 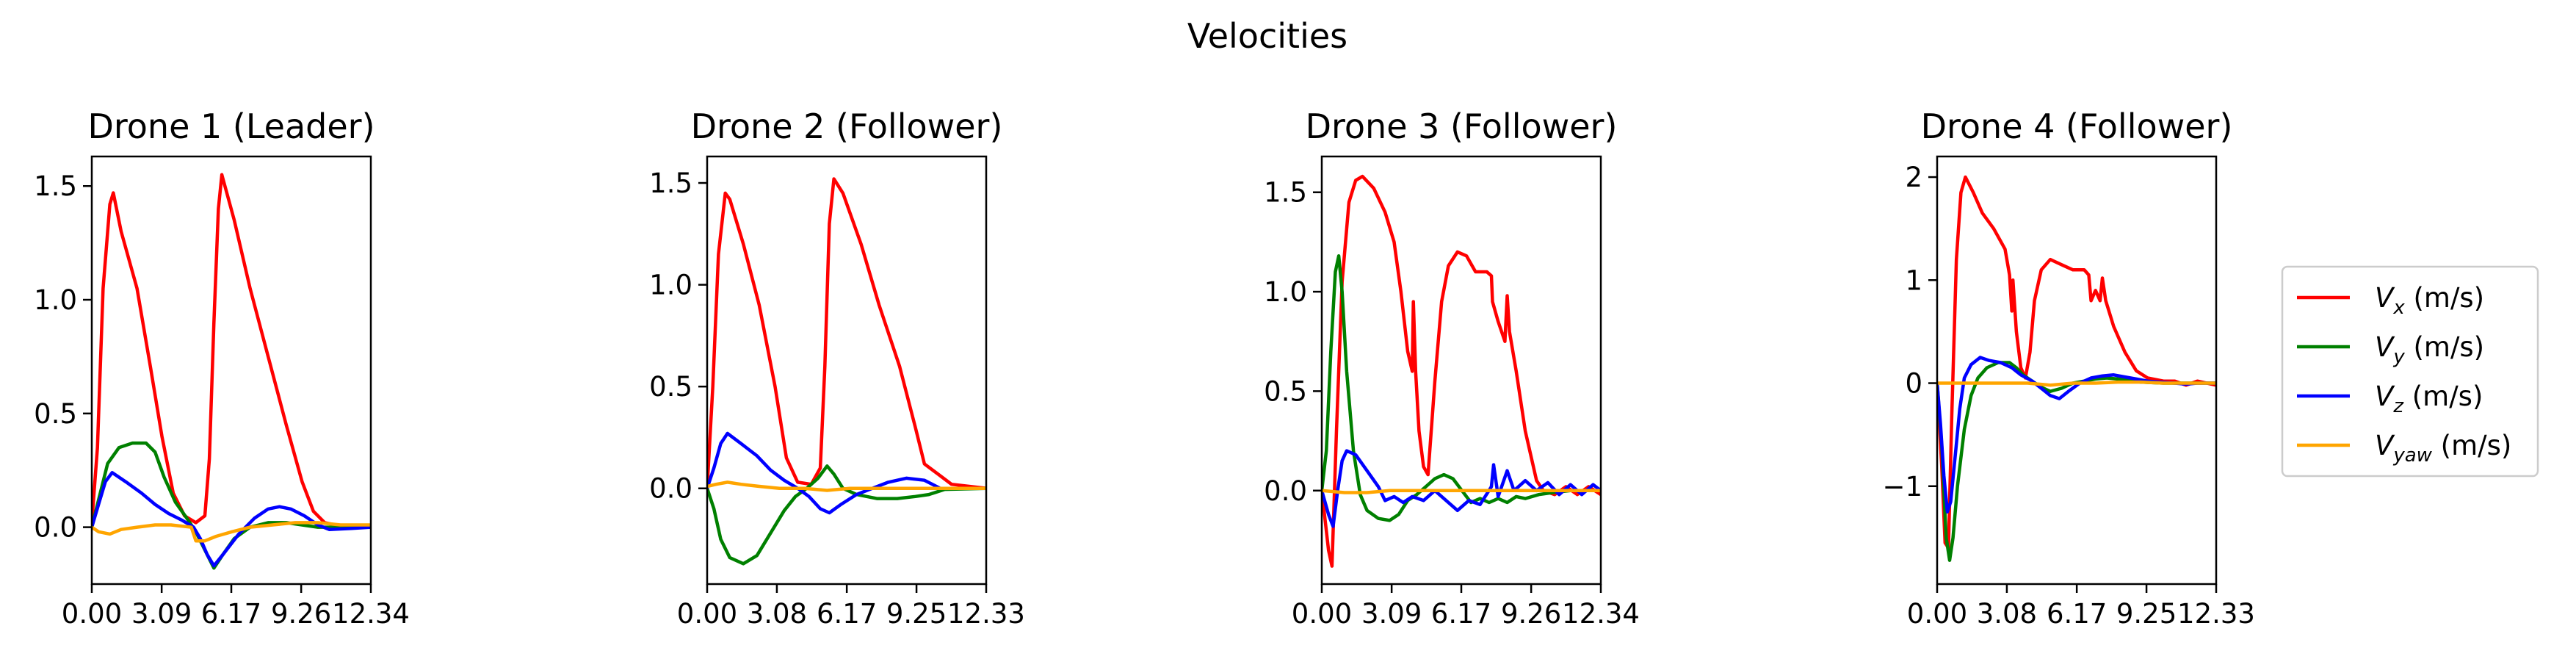 I want to click on legend-frame, so click(x=2410, y=371).